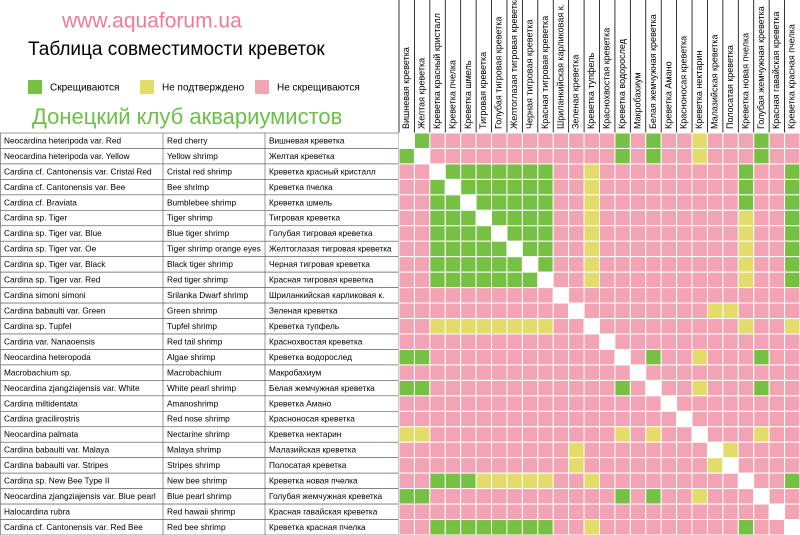 This screenshot has width=800, height=535. What do you see at coordinates (53, 233) in the screenshot?
I see `row-label: Cardina sp. Tiger var. Blue` at bounding box center [53, 233].